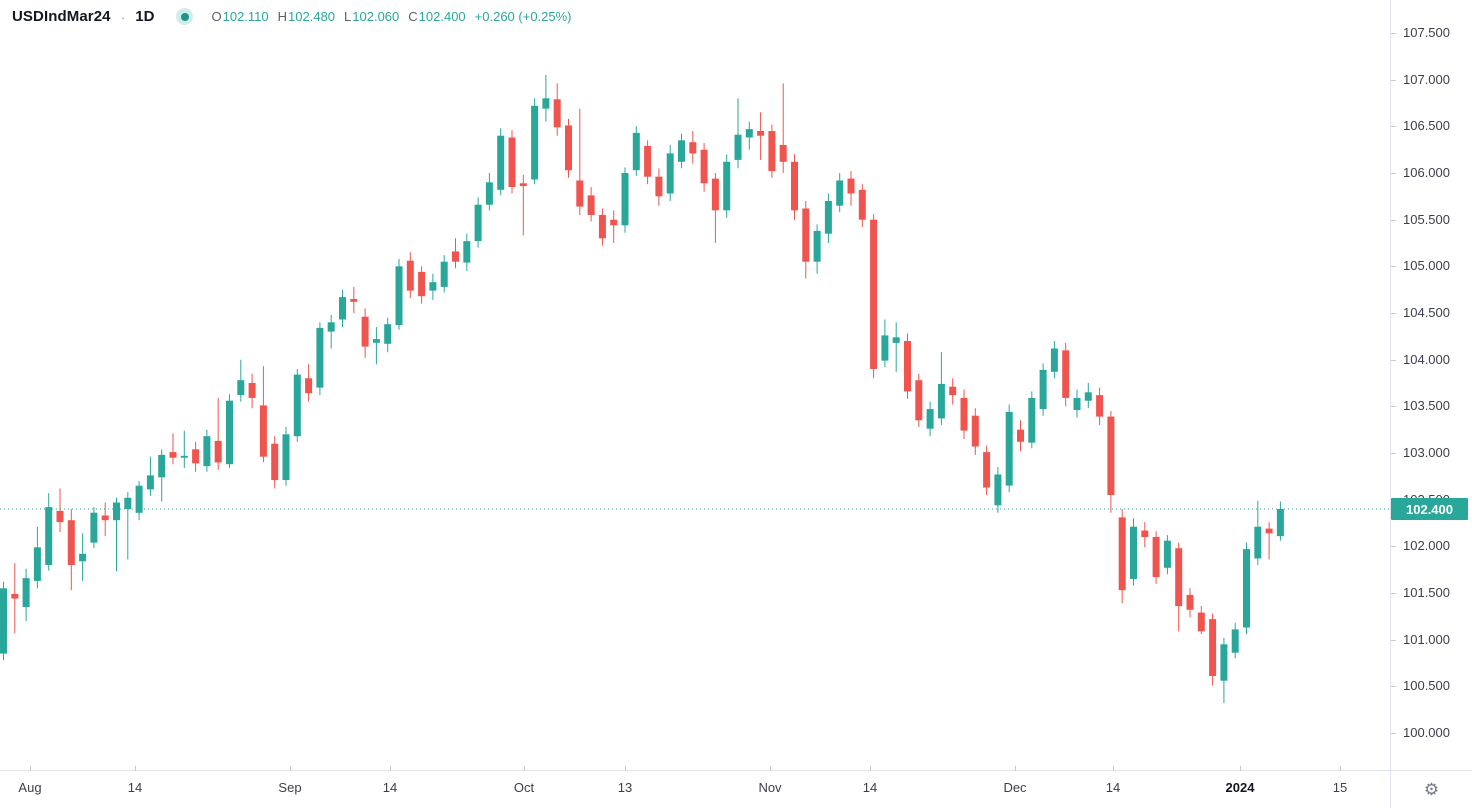 This screenshot has width=1472, height=808. I want to click on price-axis-label: 104.500, so click(1426, 312).